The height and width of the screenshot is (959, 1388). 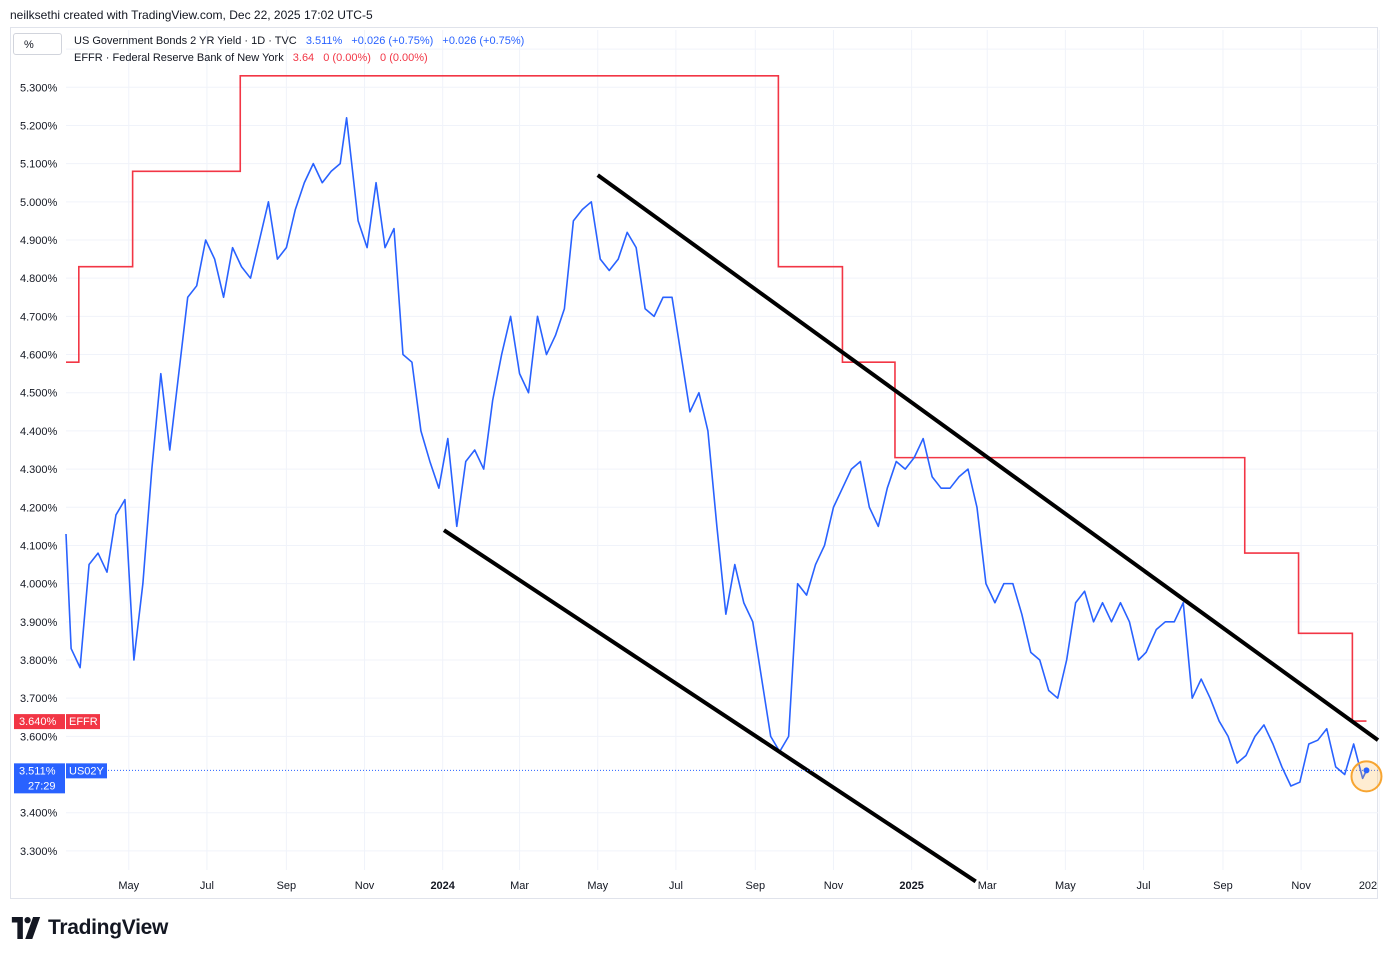 What do you see at coordinates (39, 699) in the screenshot?
I see `y-tick-label: 3.700%` at bounding box center [39, 699].